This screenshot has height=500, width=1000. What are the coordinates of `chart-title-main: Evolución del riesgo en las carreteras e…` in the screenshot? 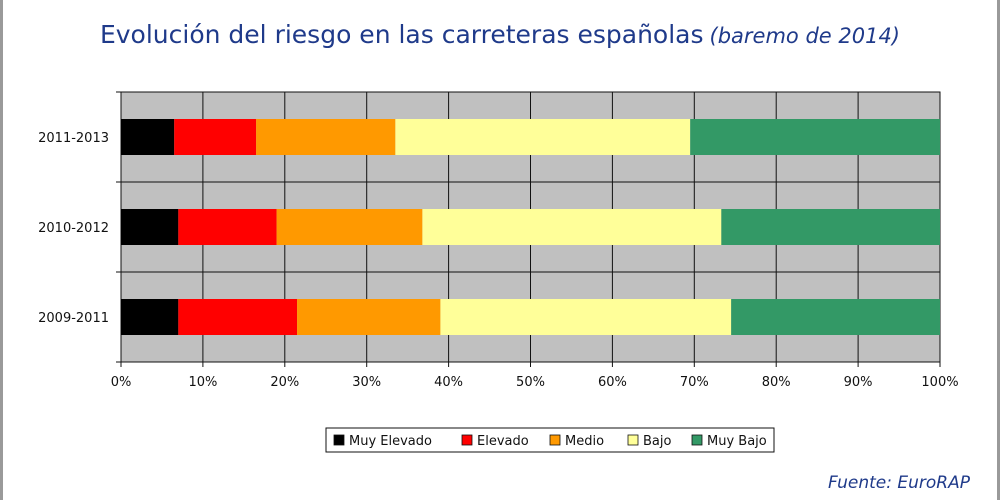 It's located at (401, 34).